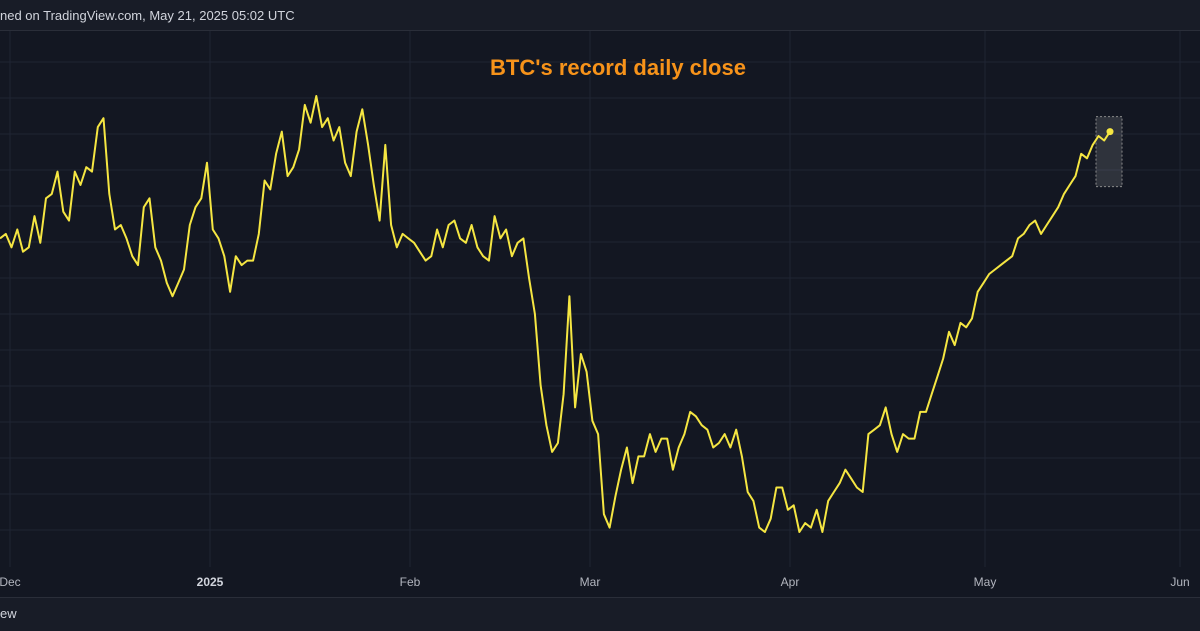 The width and height of the screenshot is (1200, 631). I want to click on record-close-highlight, so click(1109, 152).